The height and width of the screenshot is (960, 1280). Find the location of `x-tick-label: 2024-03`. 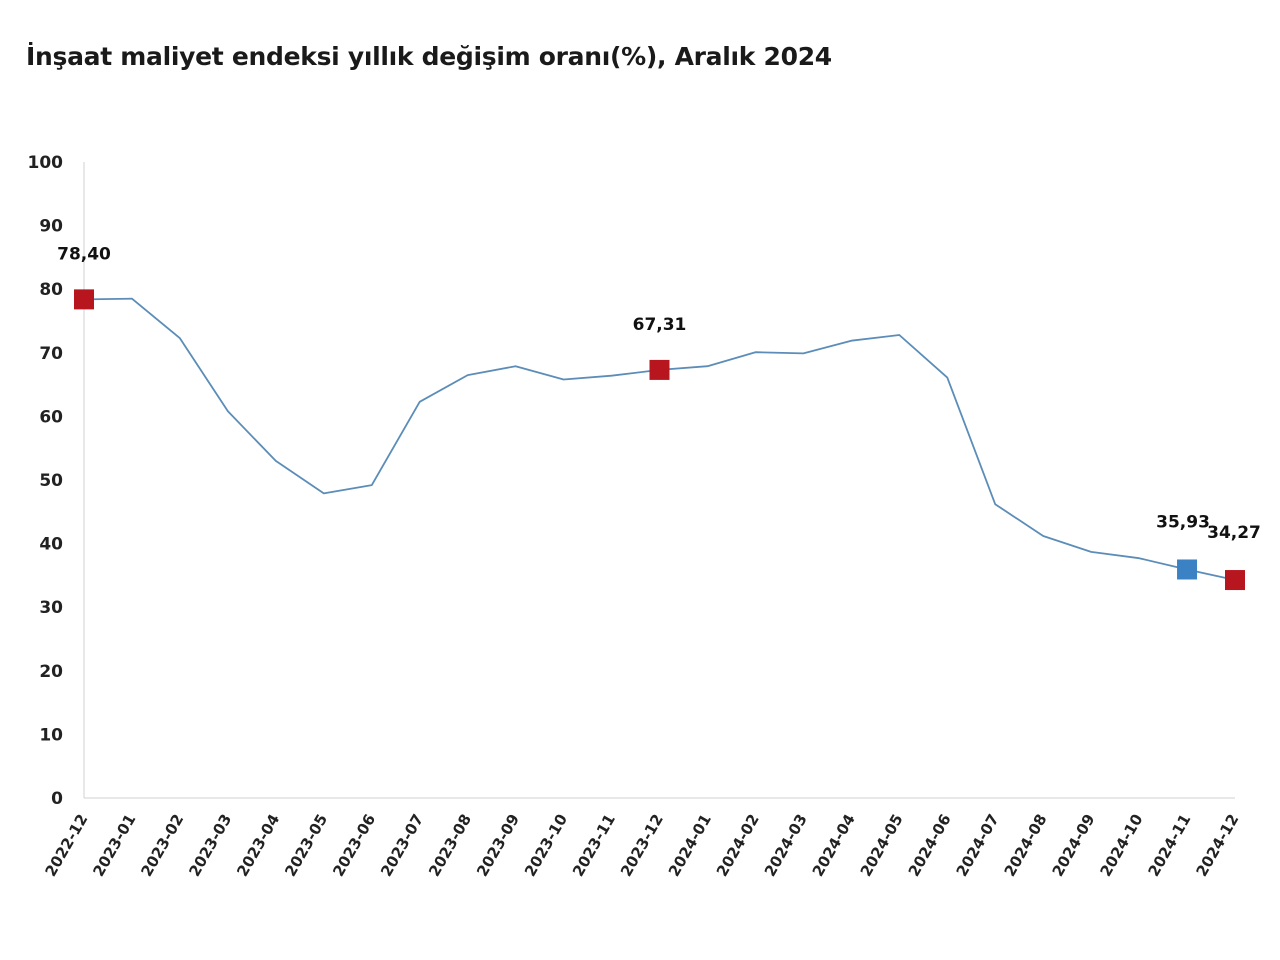

x-tick-label: 2024-03 is located at coordinates (786, 845).